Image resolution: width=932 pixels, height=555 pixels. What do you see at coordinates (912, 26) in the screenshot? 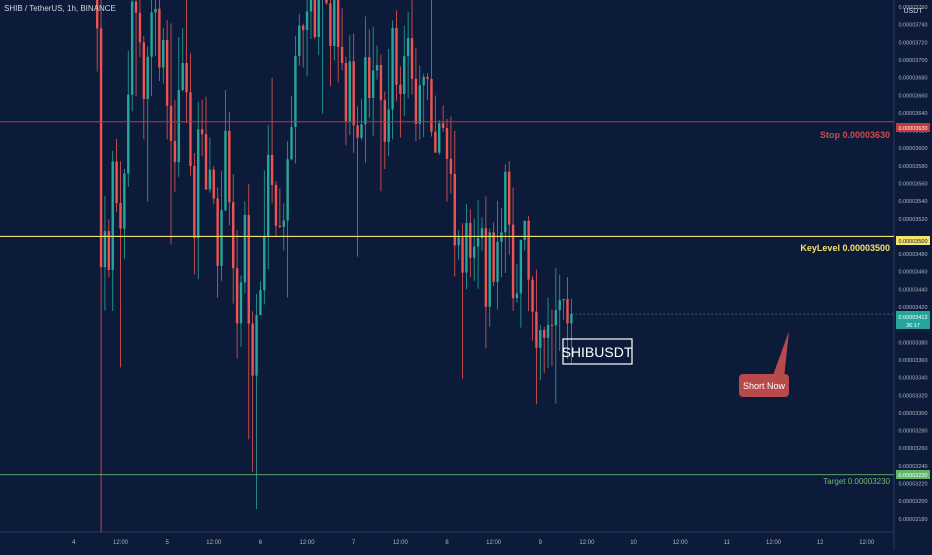
I see `y-tick-label: 0.00003740` at bounding box center [912, 26].